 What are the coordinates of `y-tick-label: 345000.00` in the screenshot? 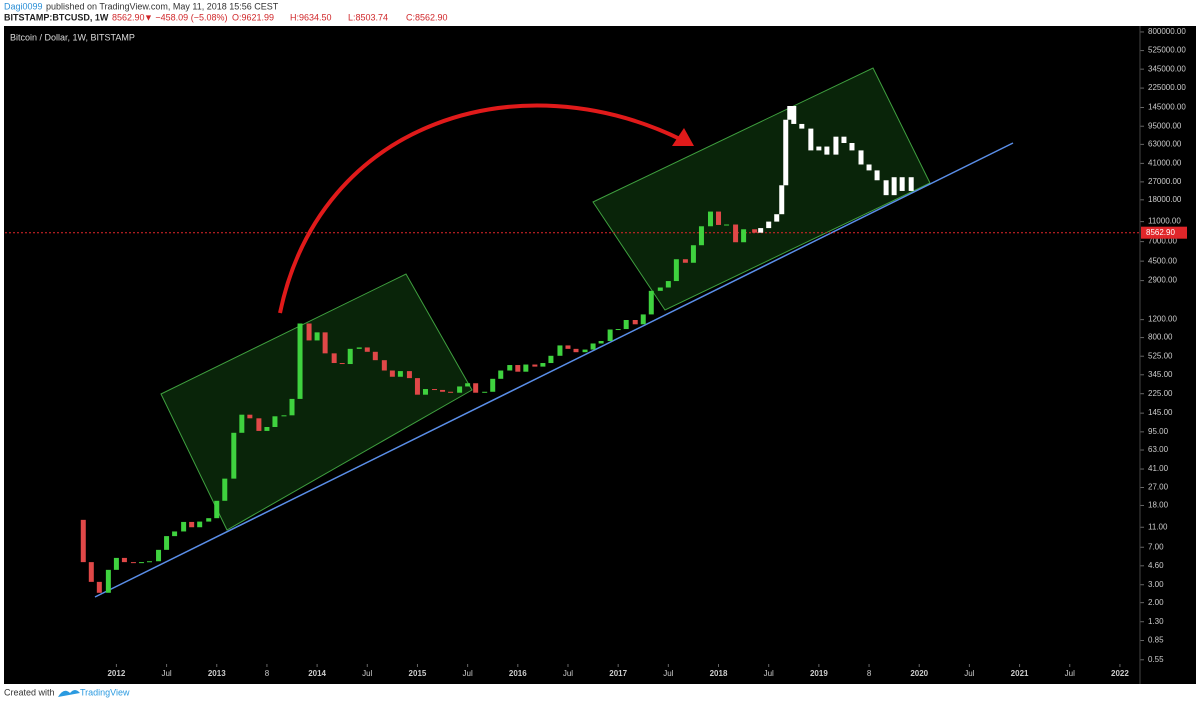 It's located at (1167, 68).